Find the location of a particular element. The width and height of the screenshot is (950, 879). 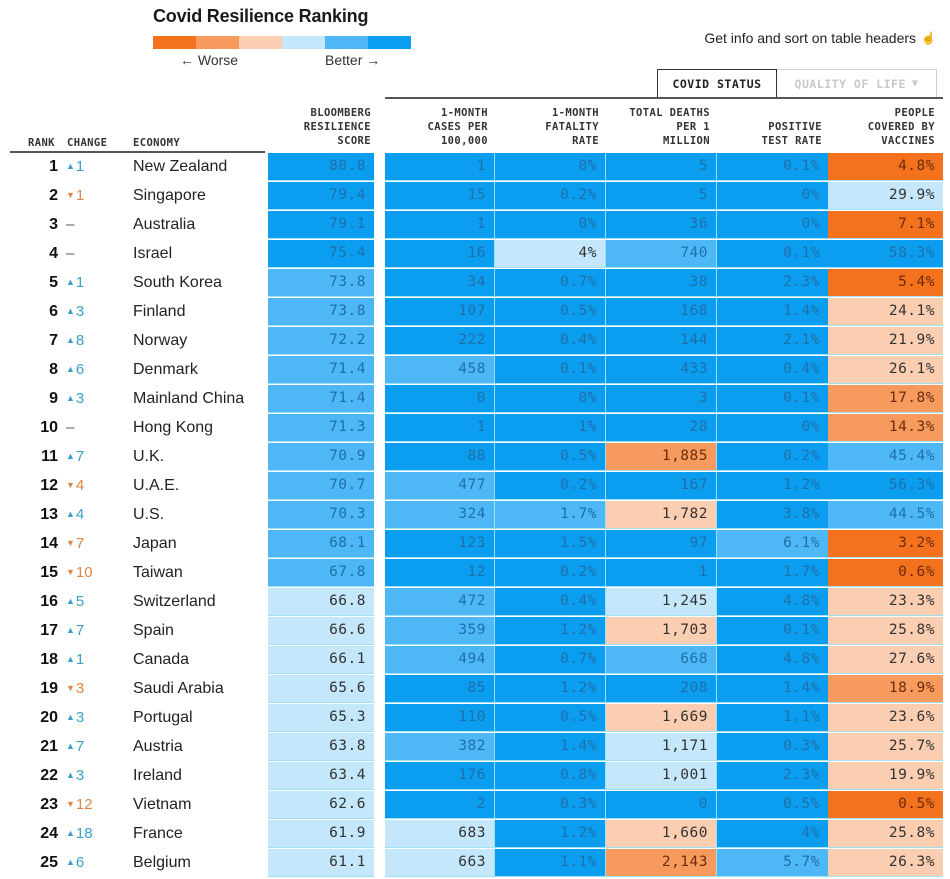

legend-swatch is located at coordinates (346, 42).